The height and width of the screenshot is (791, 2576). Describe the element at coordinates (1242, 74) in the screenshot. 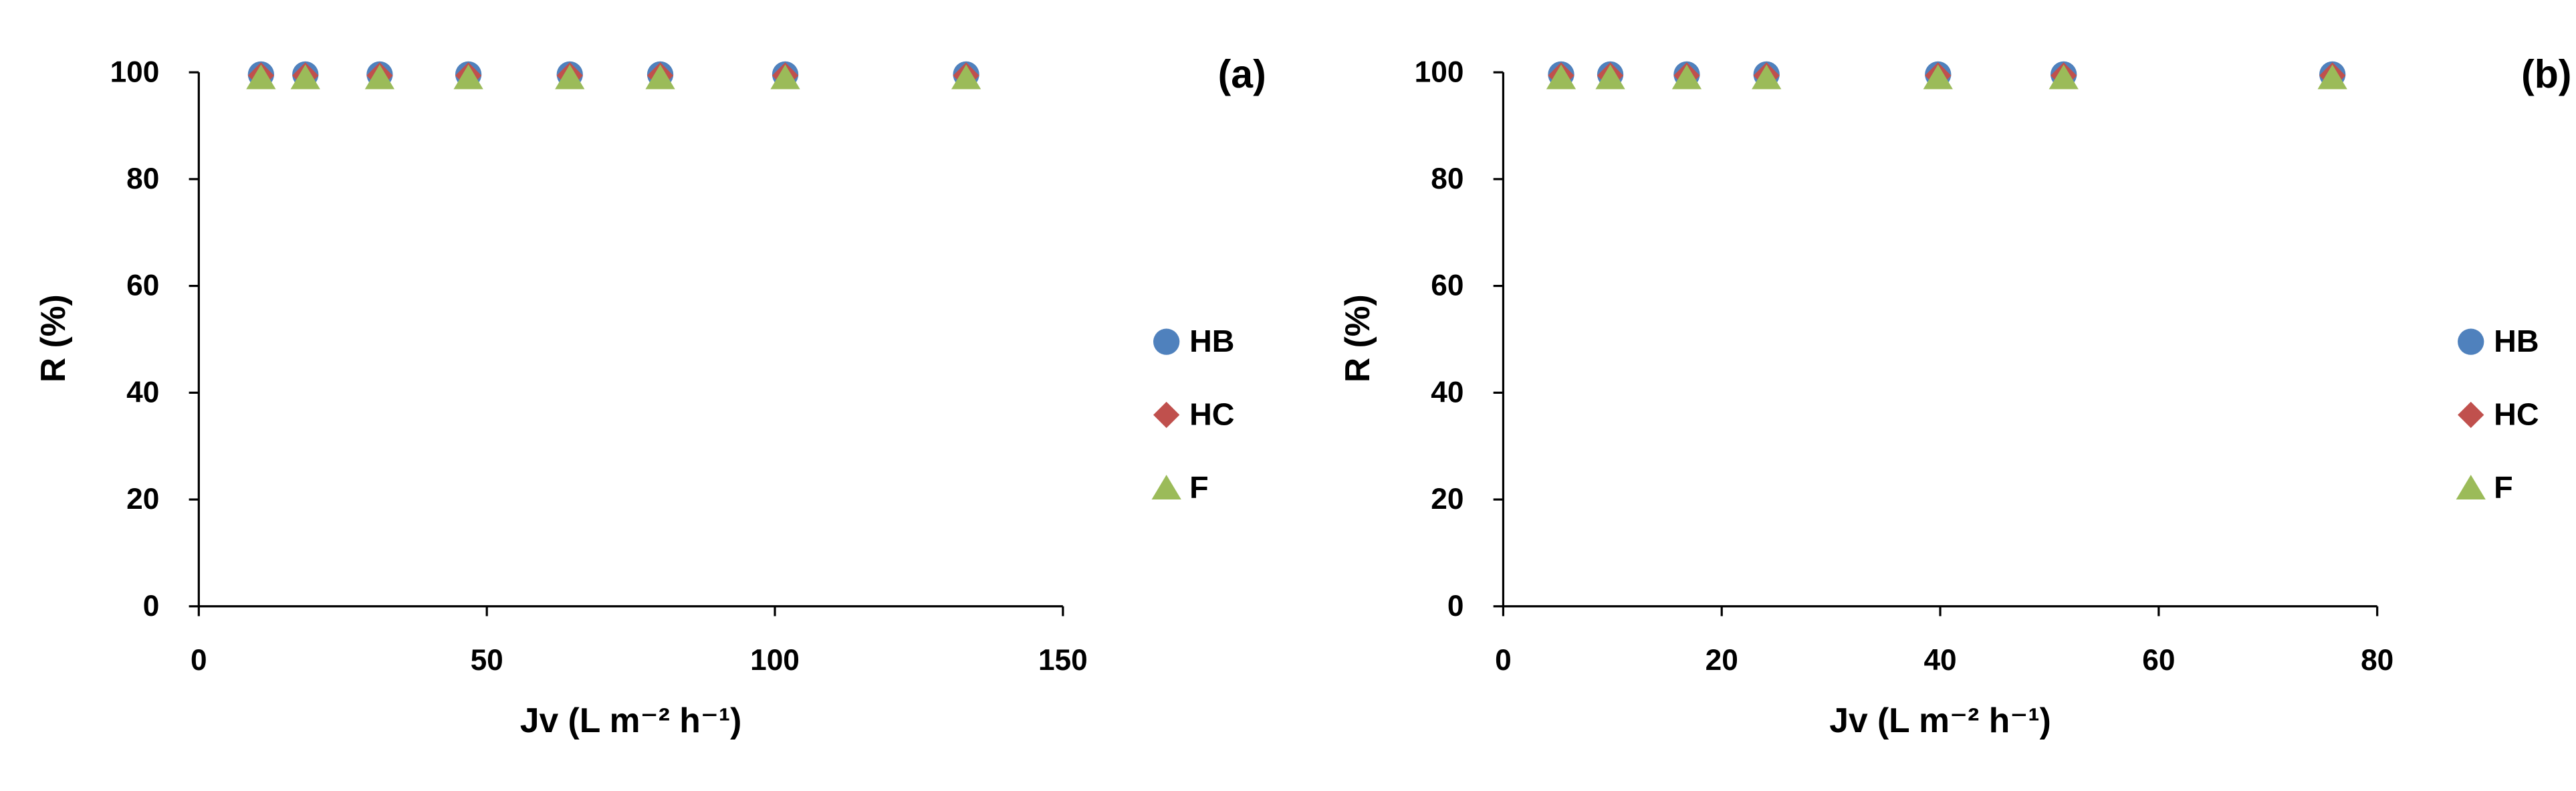

I see `panel-label: (a)` at that location.